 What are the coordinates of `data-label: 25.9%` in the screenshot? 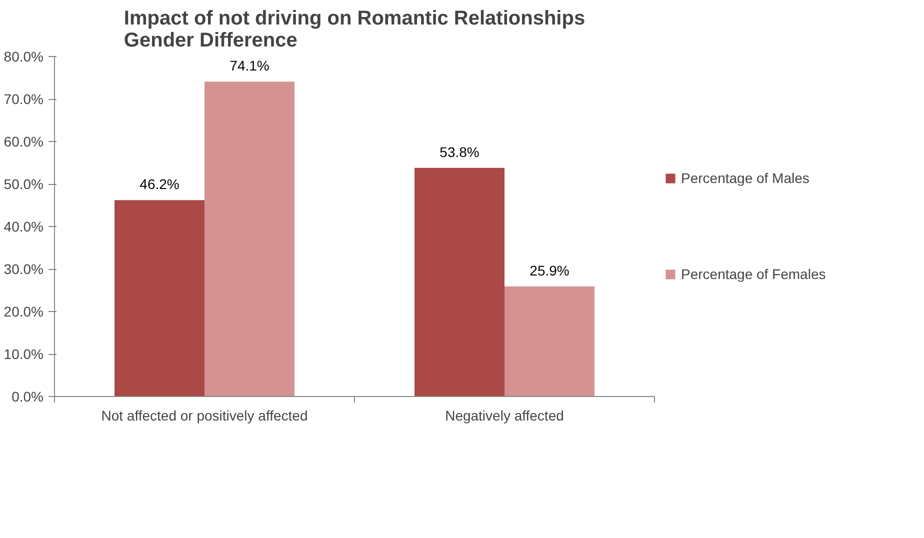 It's located at (550, 270).